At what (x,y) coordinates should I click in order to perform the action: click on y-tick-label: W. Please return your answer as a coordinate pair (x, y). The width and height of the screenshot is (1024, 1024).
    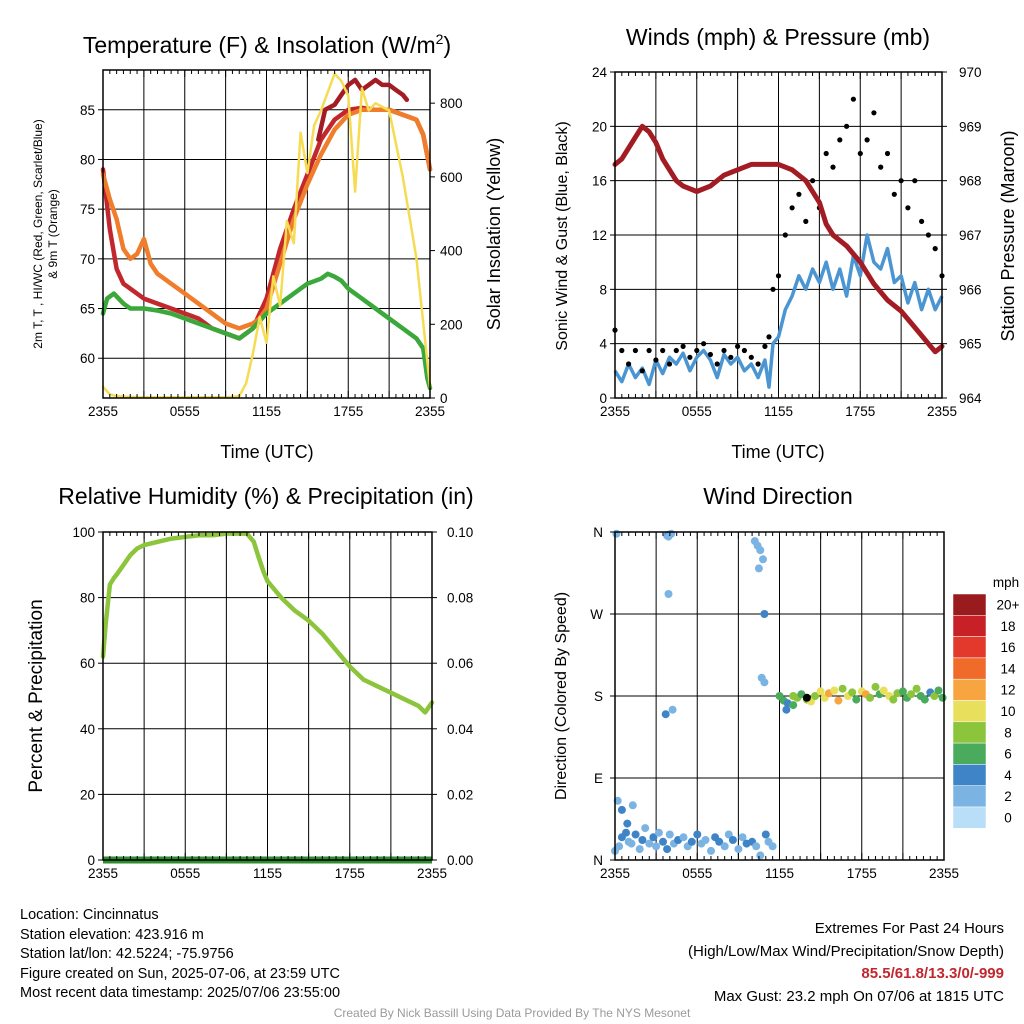
    Looking at the image, I should click on (596, 614).